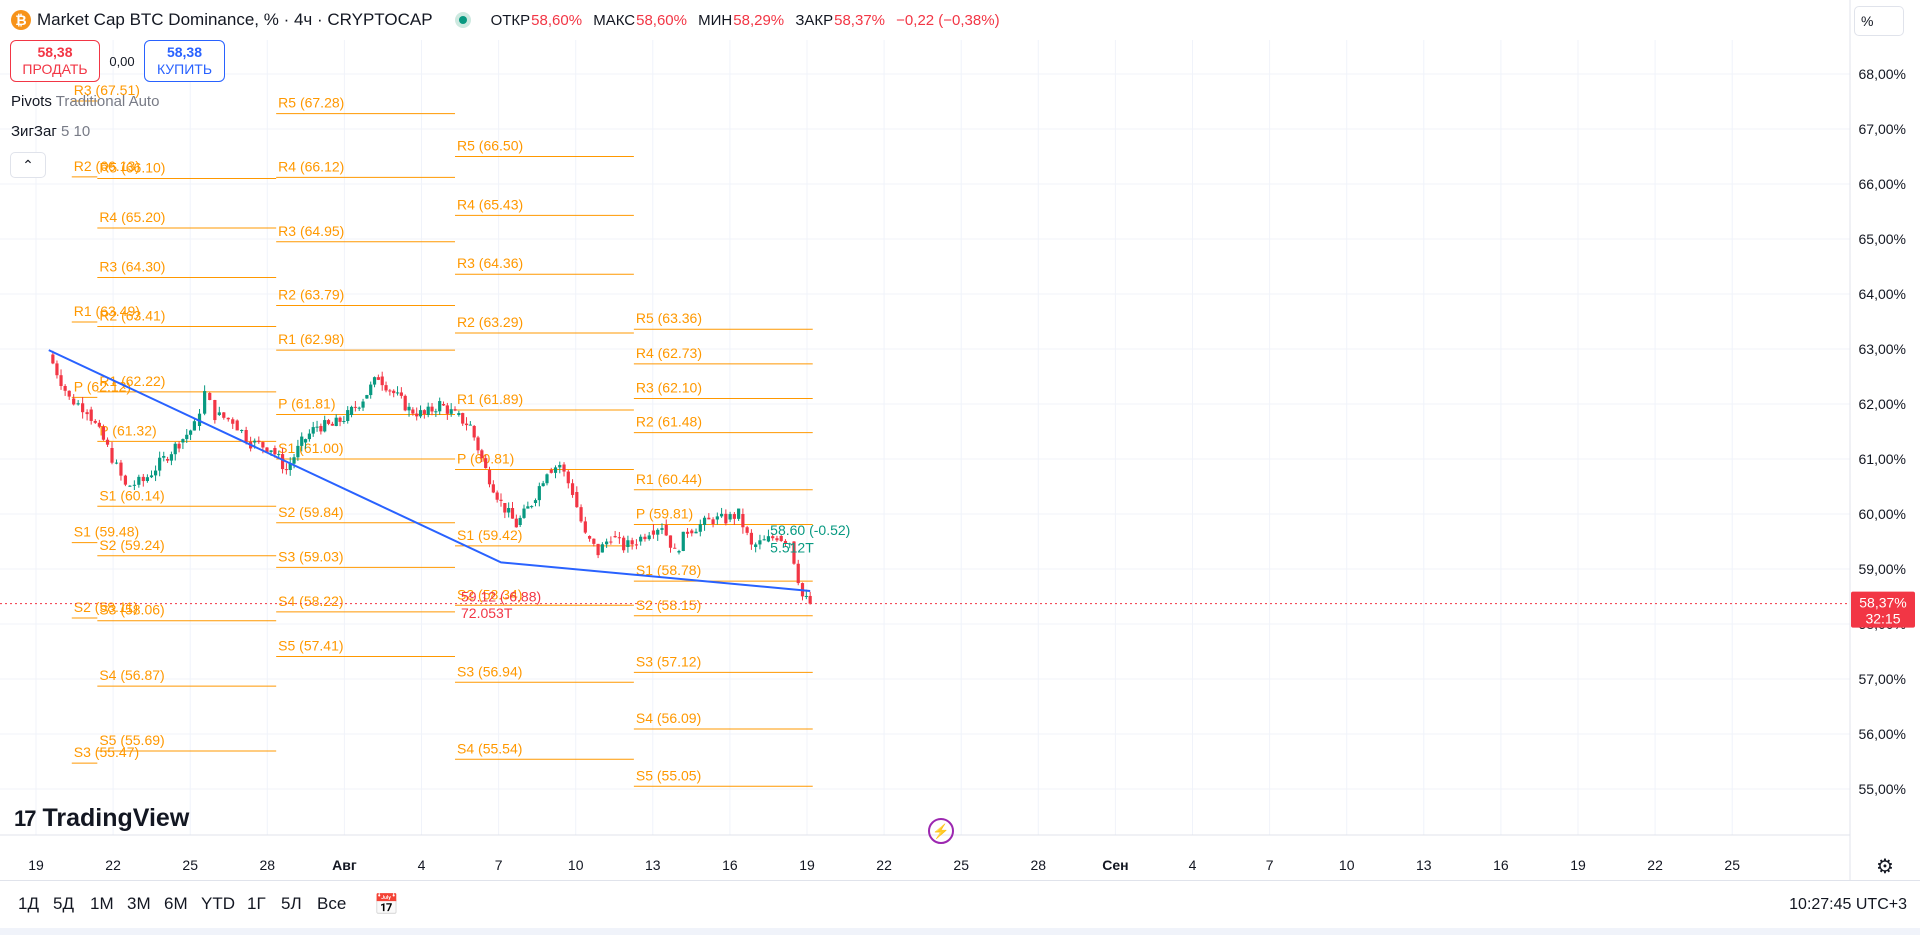 The height and width of the screenshot is (936, 1920). What do you see at coordinates (1655, 865) in the screenshot?
I see `x-tick-label: 22` at bounding box center [1655, 865].